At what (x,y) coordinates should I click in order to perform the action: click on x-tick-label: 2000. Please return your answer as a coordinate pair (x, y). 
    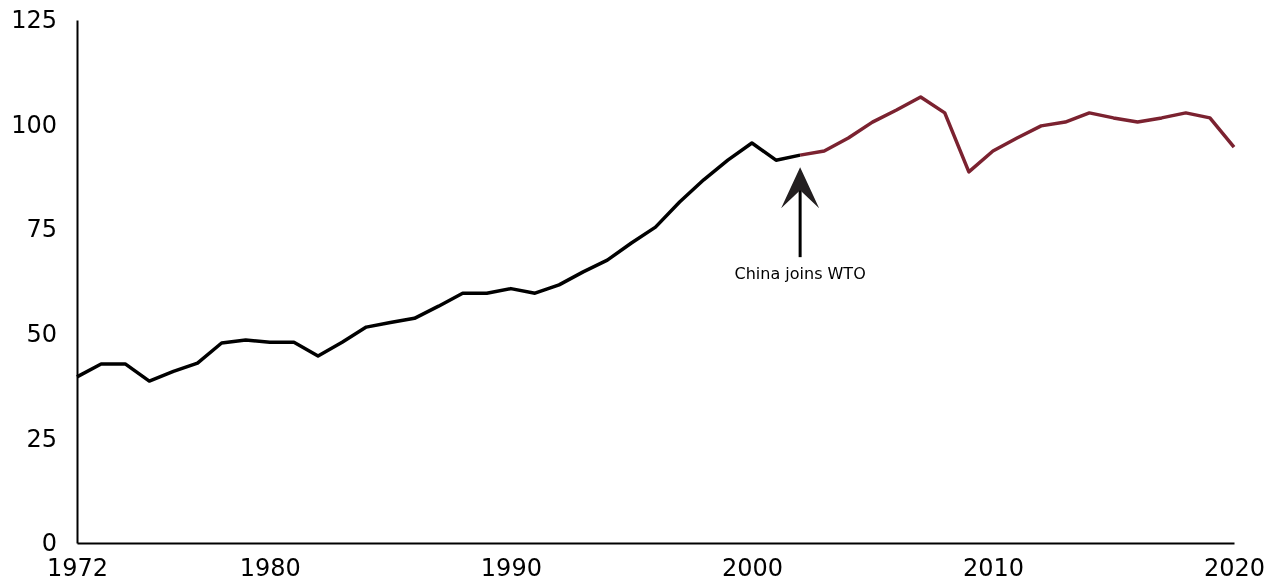
    Looking at the image, I should click on (752, 568).